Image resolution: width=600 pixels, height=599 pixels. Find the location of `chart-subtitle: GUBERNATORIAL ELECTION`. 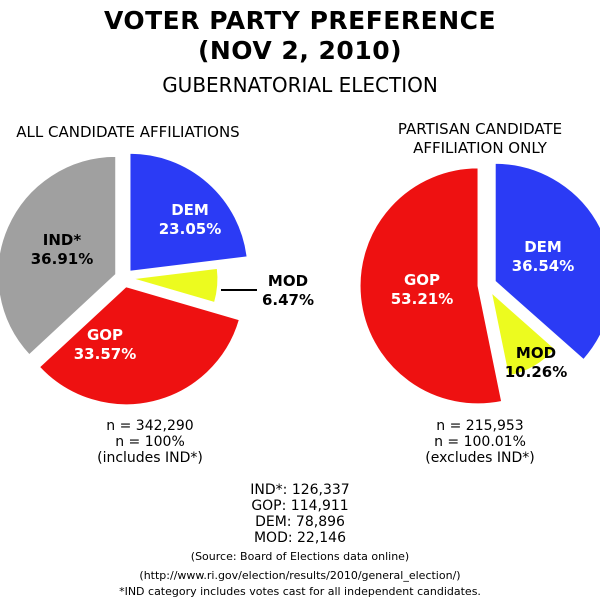

chart-subtitle: GUBERNATORIAL ELECTION is located at coordinates (300, 85).